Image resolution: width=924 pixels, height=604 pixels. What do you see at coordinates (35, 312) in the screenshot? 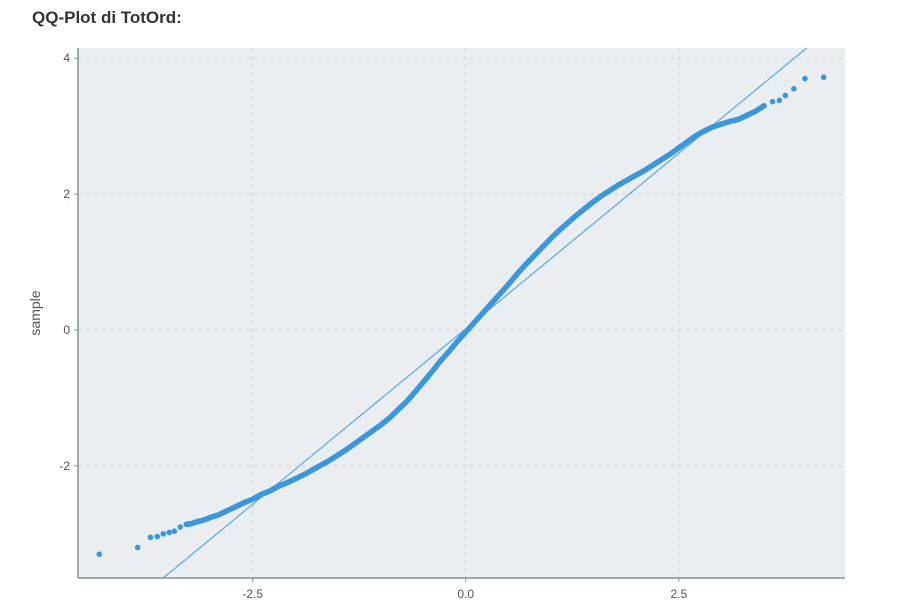
I see `y-axis-label: sample` at bounding box center [35, 312].